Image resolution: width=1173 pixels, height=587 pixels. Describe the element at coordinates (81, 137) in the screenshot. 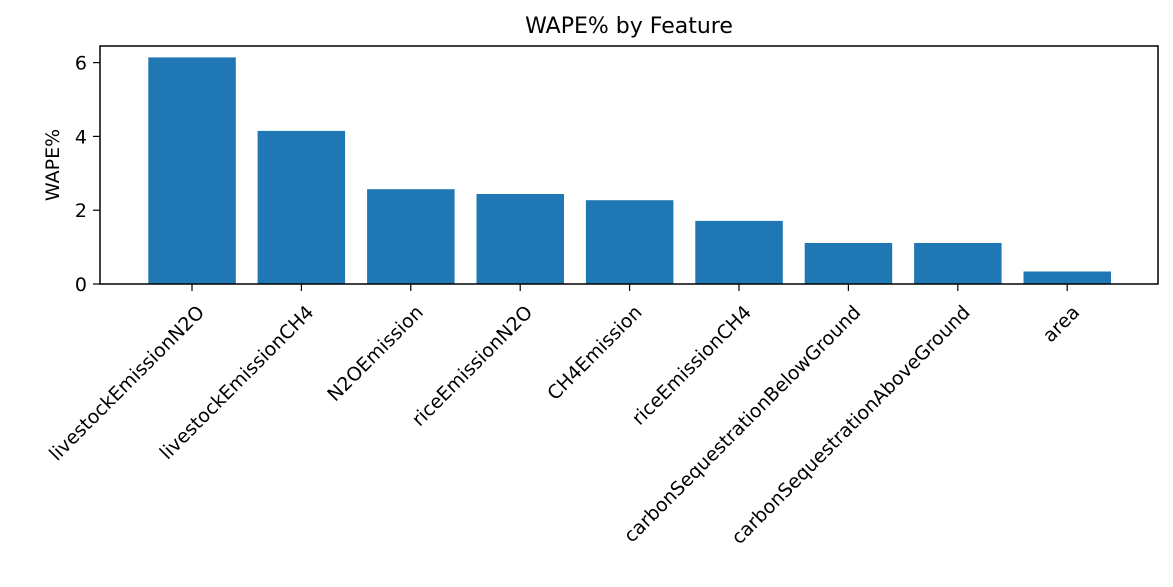

I see `y-tick-label: 4` at that location.